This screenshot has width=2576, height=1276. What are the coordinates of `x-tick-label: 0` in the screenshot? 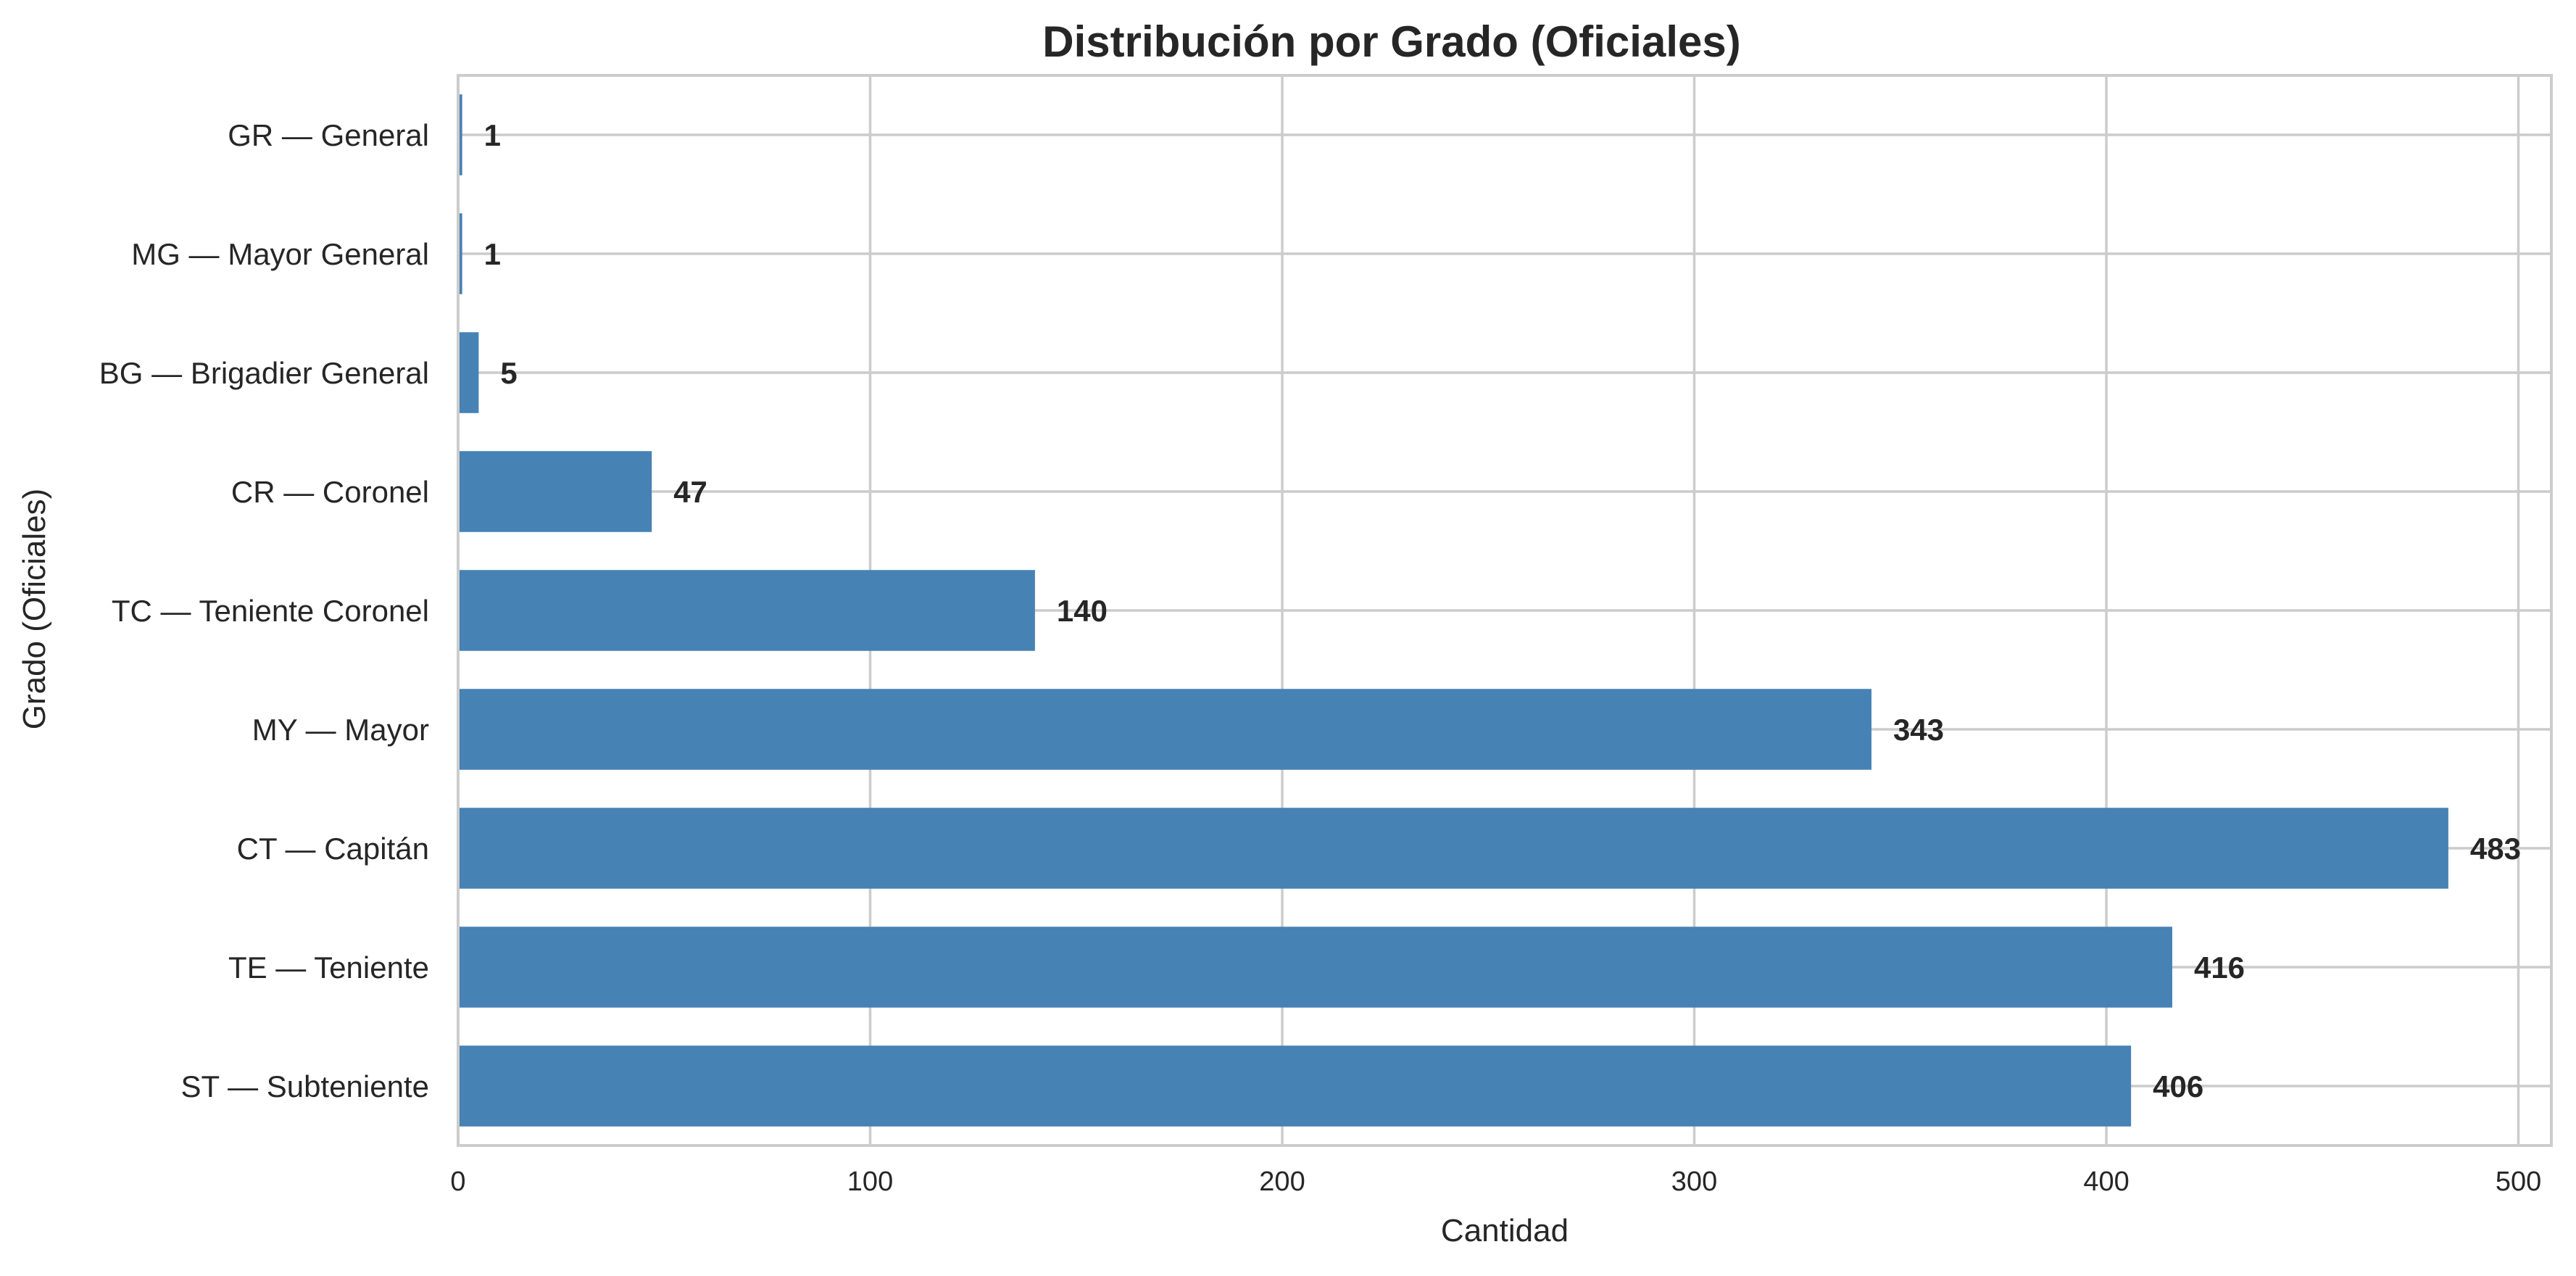 It's located at (457, 1182).